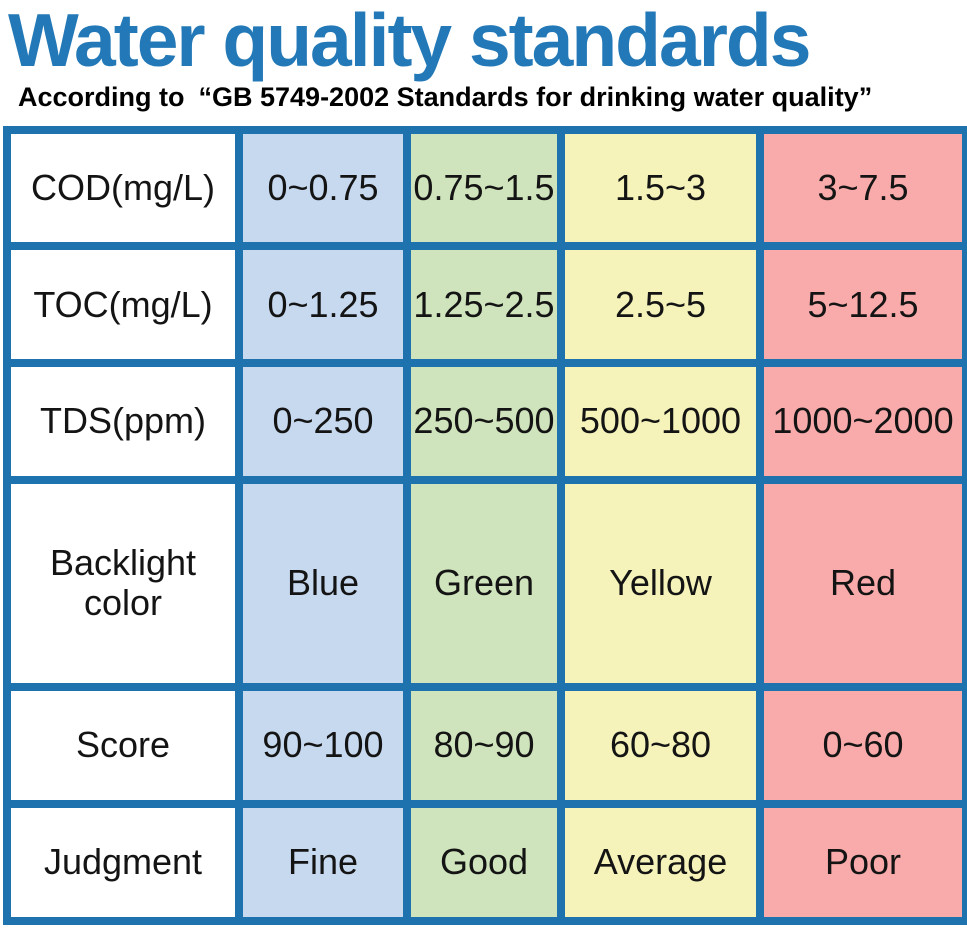 The image size is (967, 944). Describe the element at coordinates (409, 41) in the screenshot. I see `page-title: Water quality standards` at that location.